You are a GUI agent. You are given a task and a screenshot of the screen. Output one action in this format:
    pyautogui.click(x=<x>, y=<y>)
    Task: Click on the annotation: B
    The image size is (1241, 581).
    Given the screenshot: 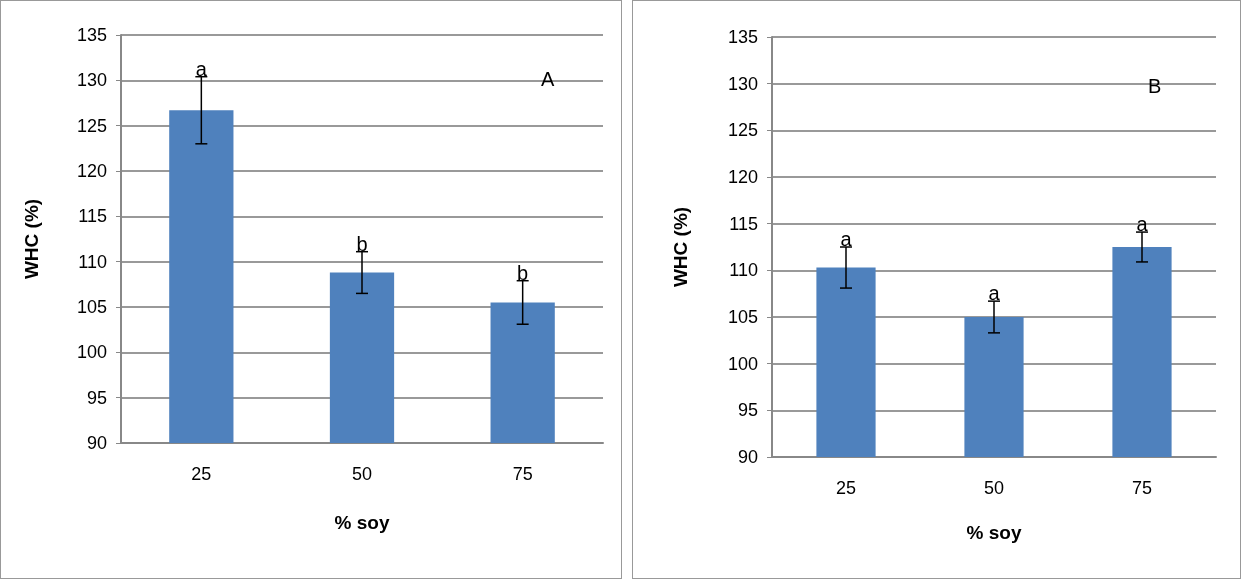 What is the action you would take?
    pyautogui.click(x=1155, y=86)
    